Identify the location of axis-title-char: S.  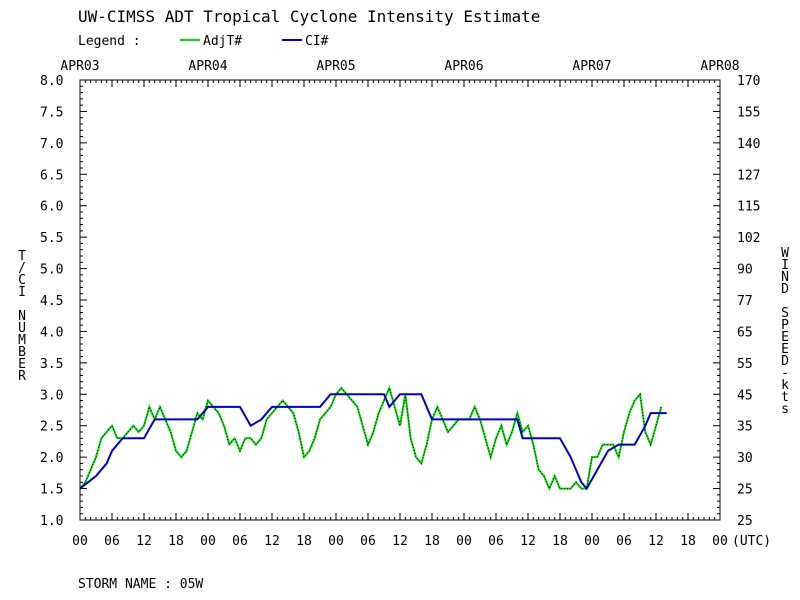
(785, 313).